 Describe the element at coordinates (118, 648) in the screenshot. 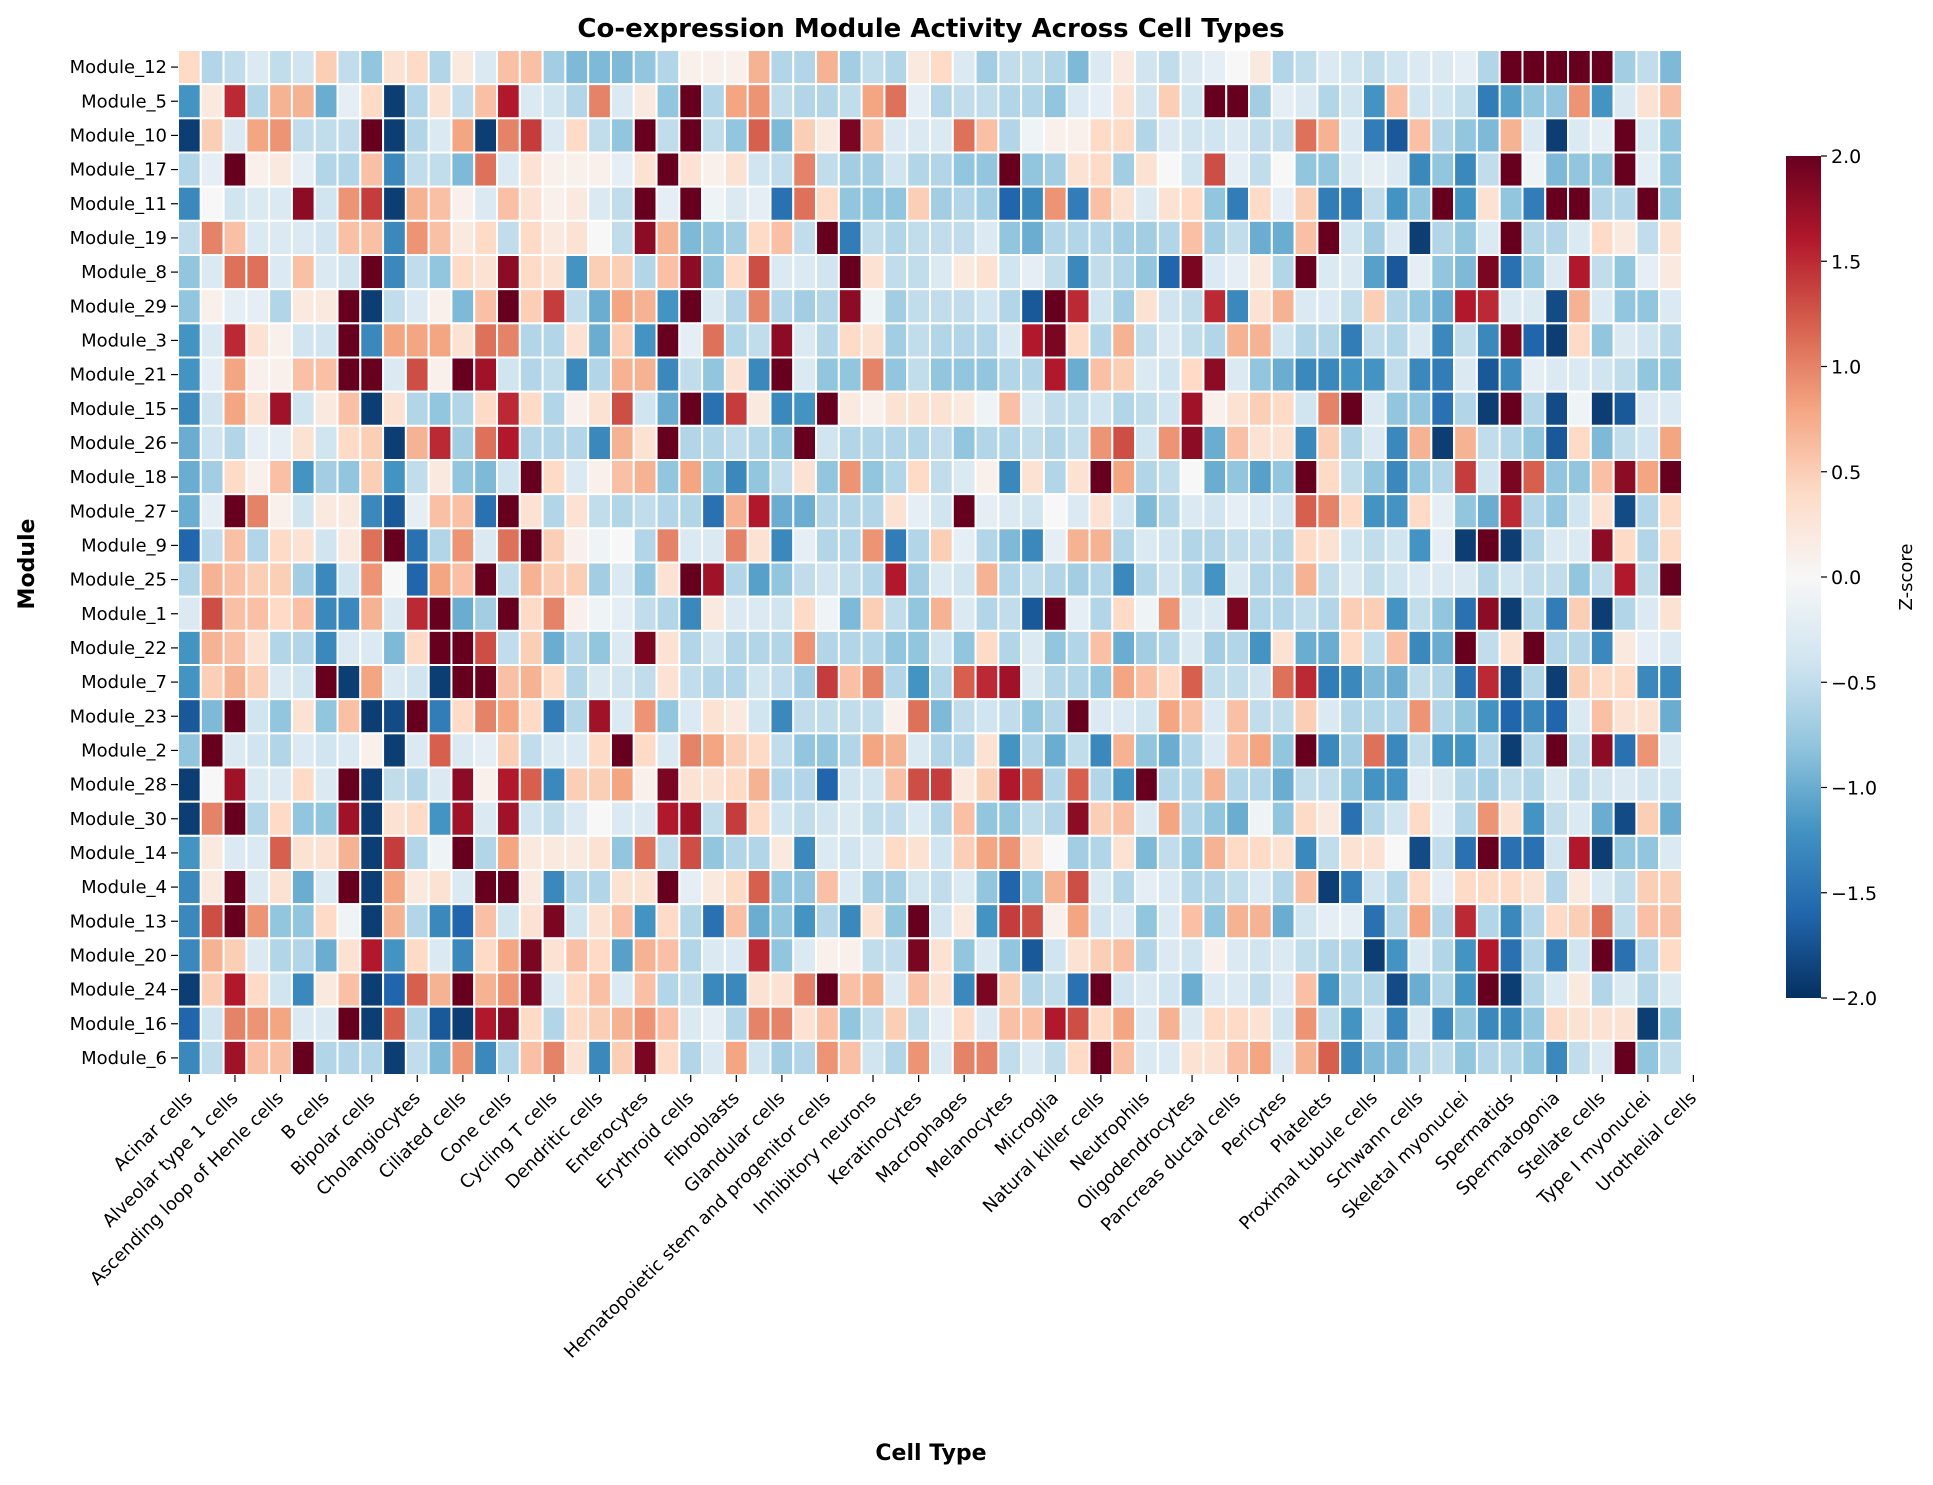

I see `y-tick-label: Module_22` at that location.